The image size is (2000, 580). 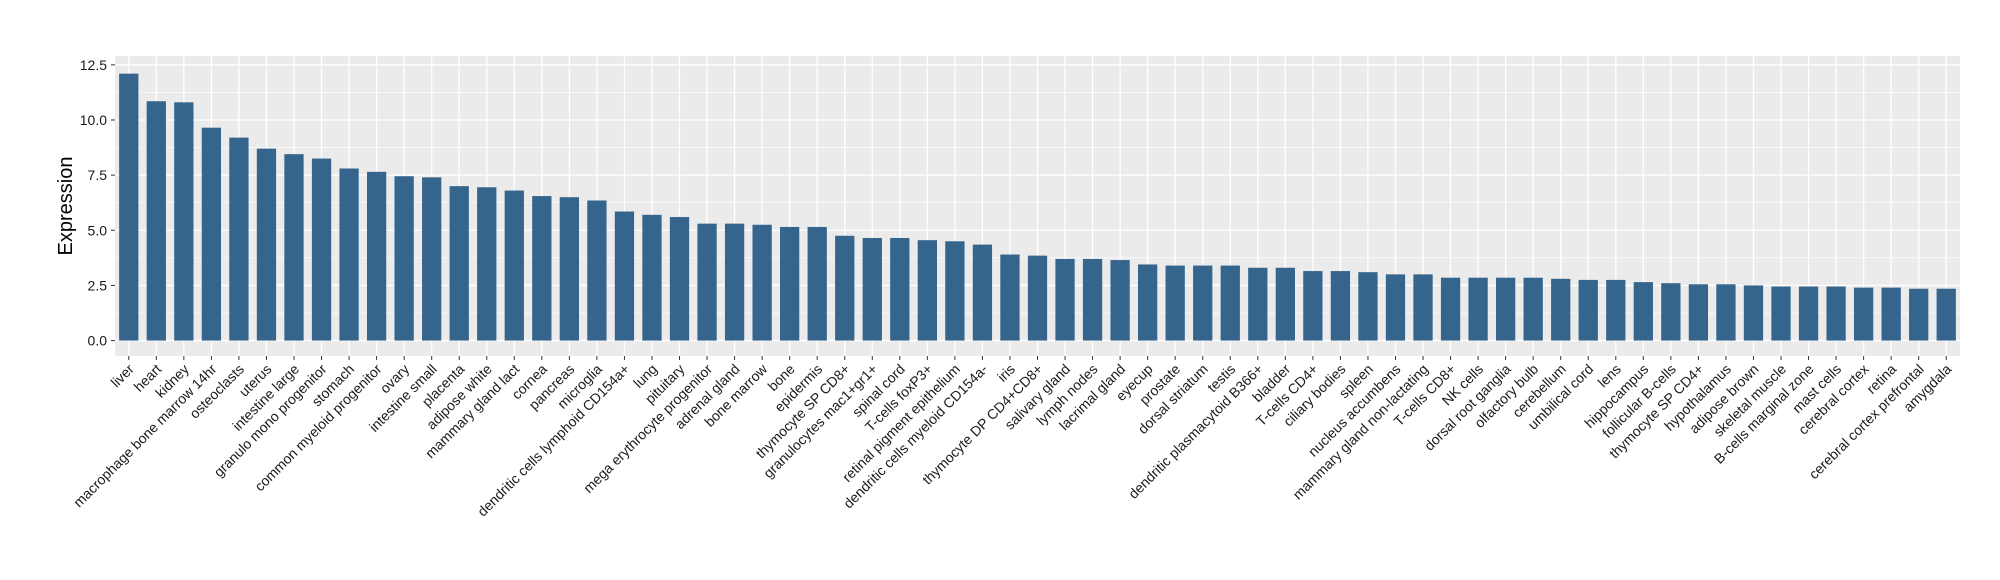 I want to click on y-tick-label: 12.5, so click(x=93, y=65).